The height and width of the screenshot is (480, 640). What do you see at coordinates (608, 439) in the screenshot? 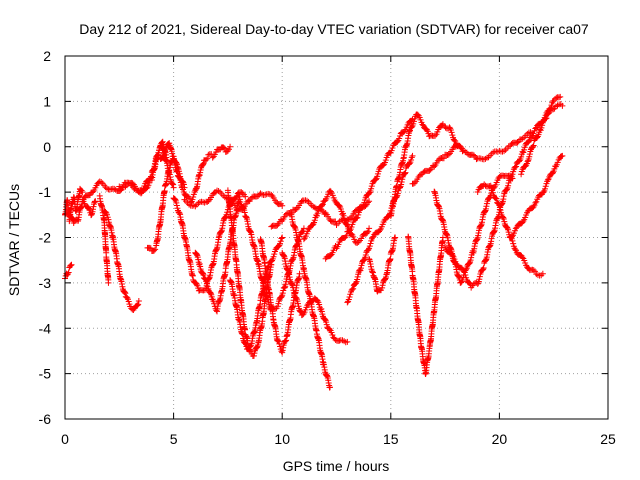
I see `x-tick-label: 25` at bounding box center [608, 439].